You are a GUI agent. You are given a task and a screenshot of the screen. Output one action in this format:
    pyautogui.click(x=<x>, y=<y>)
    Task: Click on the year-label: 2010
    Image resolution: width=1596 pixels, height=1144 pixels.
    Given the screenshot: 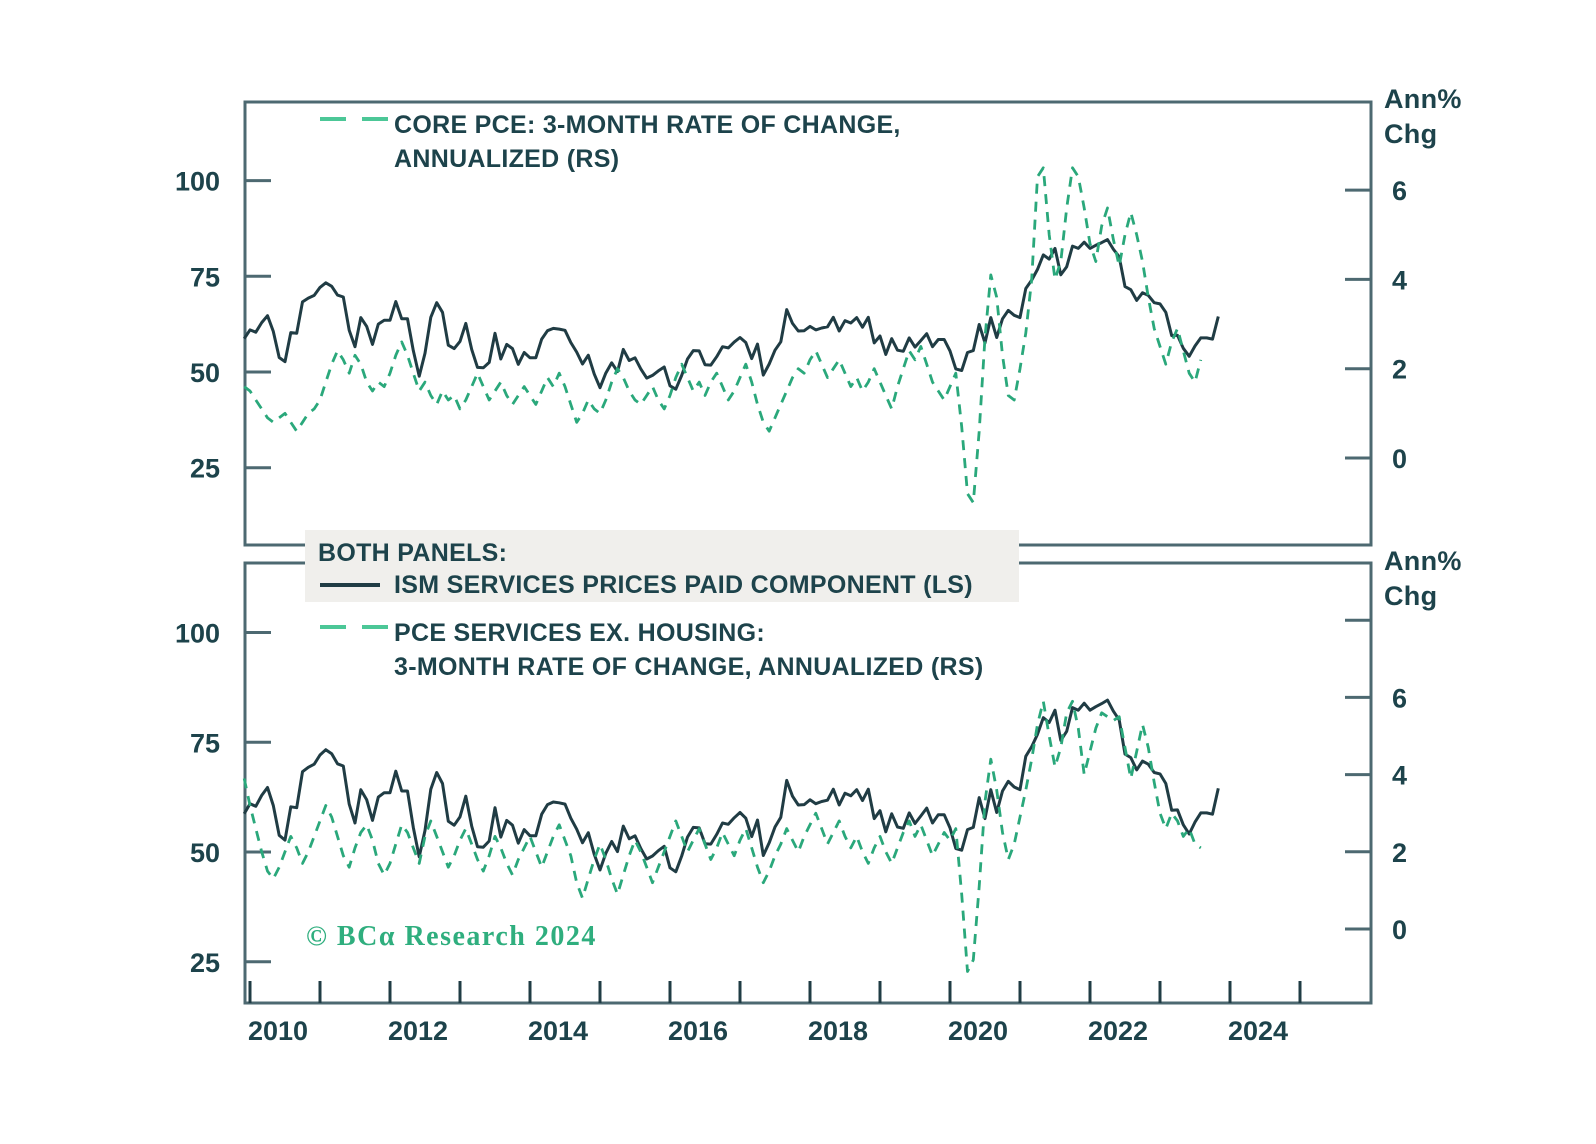 What is the action you would take?
    pyautogui.click(x=278, y=1031)
    